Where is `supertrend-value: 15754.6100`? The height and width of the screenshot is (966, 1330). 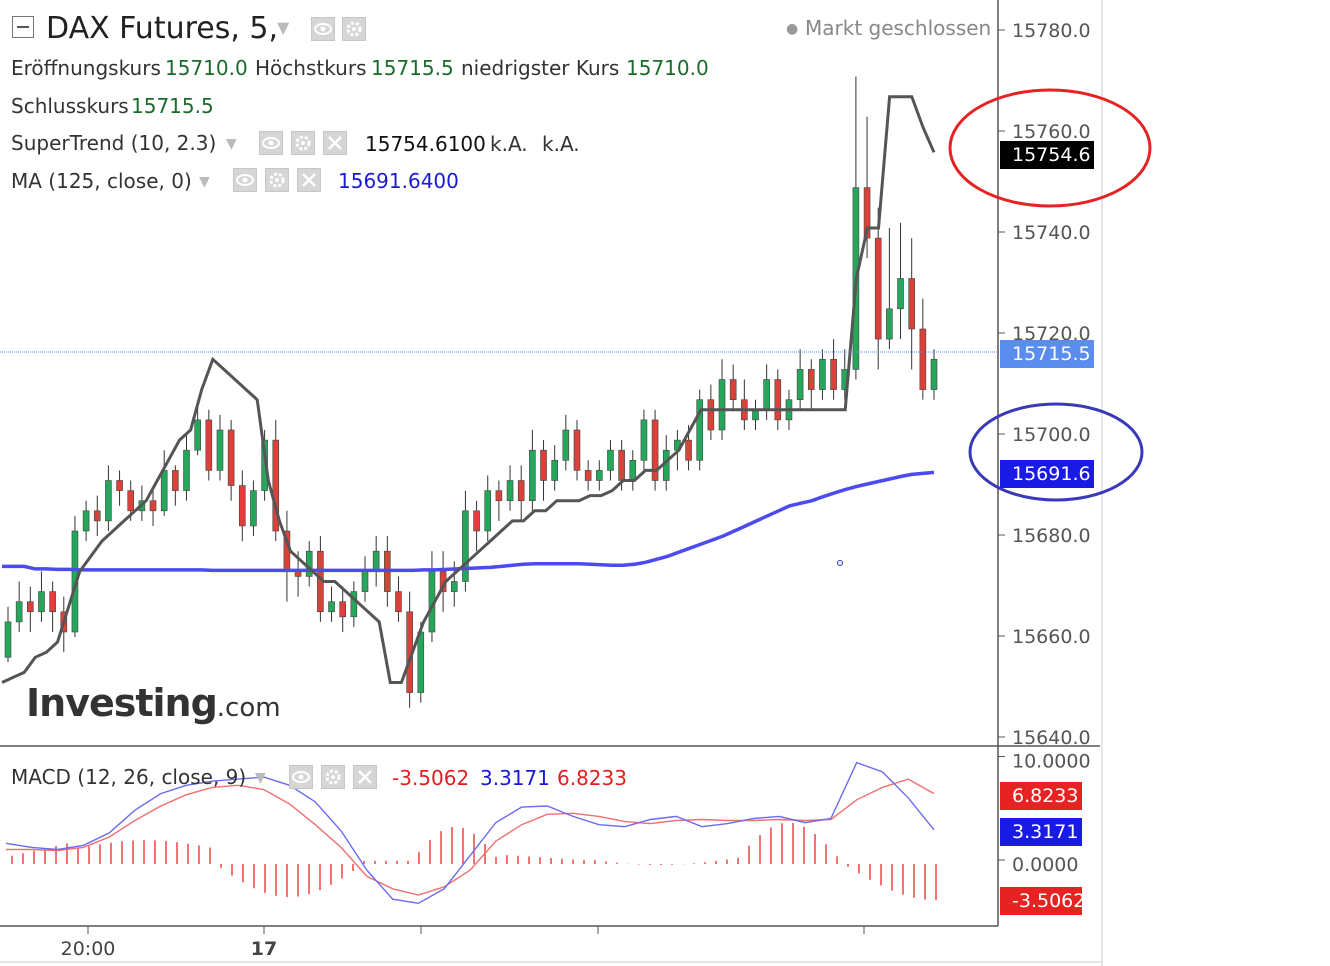
supertrend-value: 15754.6100 is located at coordinates (425, 144).